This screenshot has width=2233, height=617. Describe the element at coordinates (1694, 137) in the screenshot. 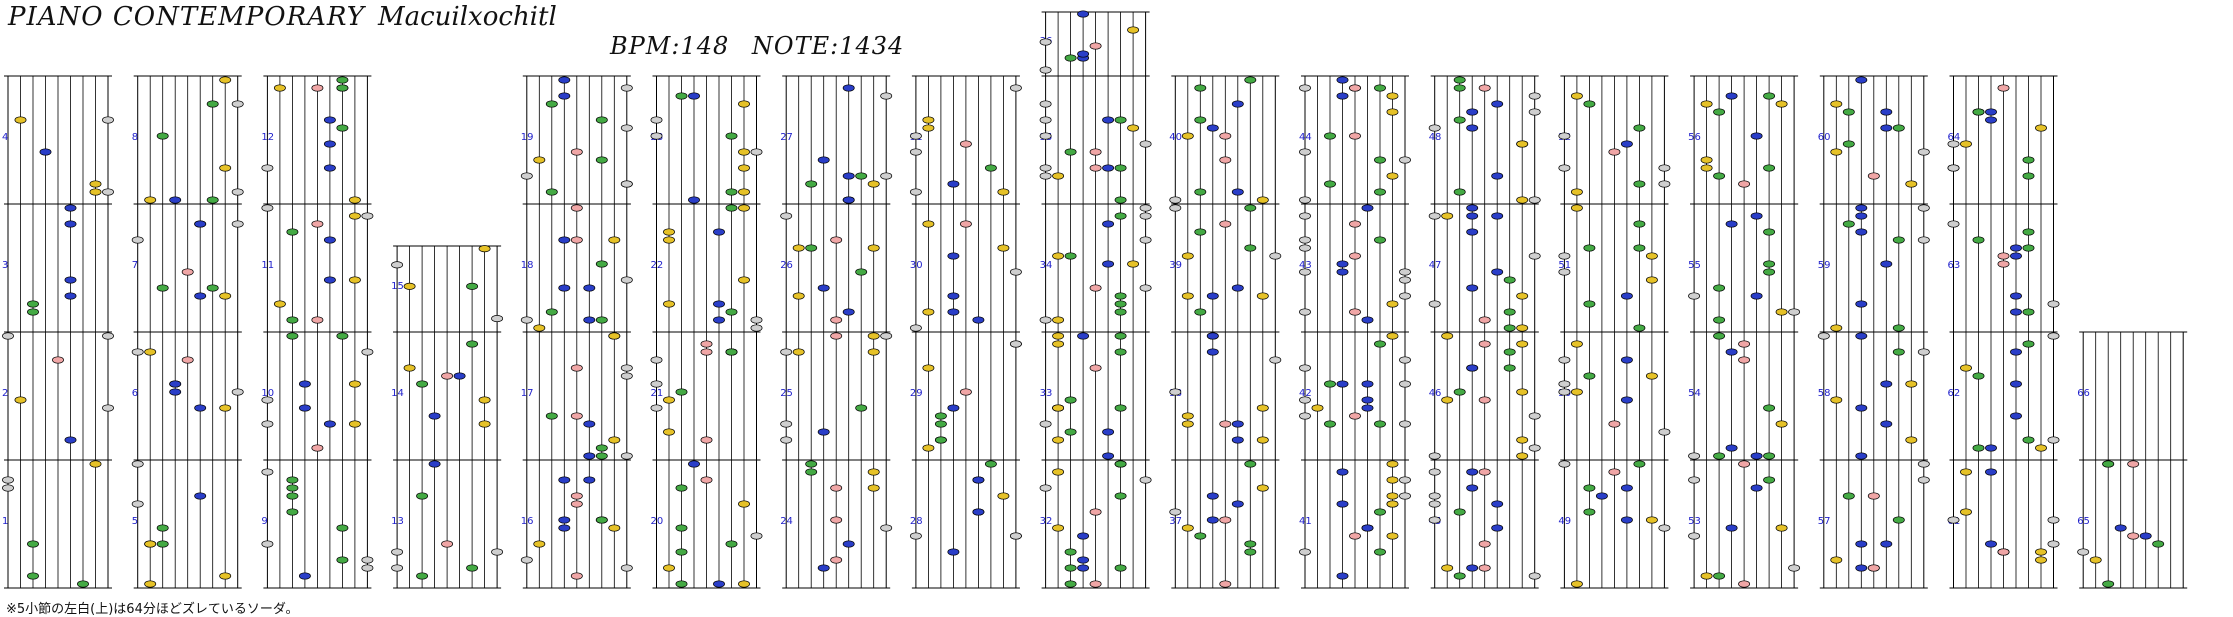

I see `measure-number: 56` at that location.